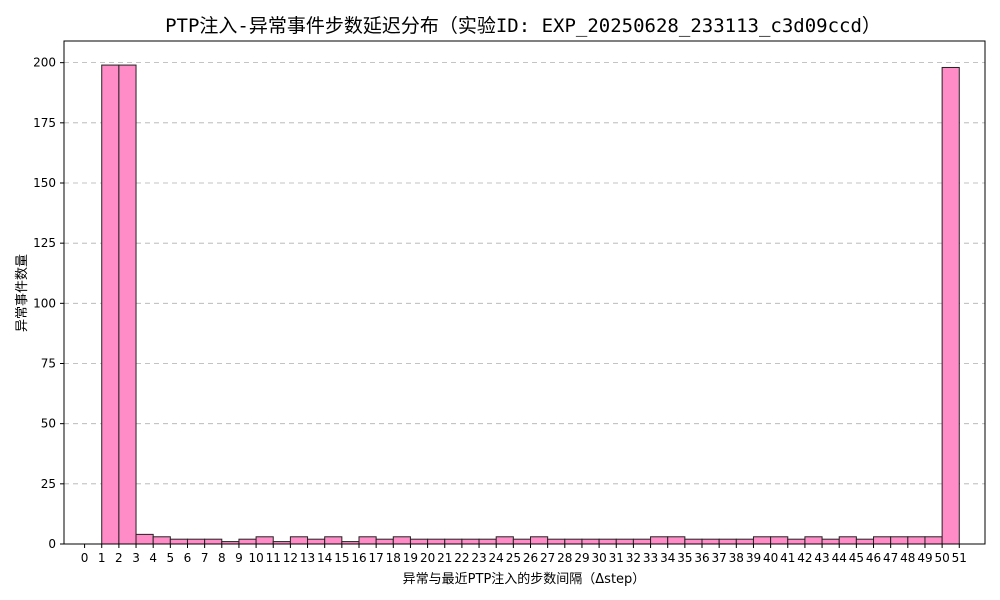 The width and height of the screenshot is (1000, 600). Describe the element at coordinates (119, 558) in the screenshot. I see `x-tick-label: 2` at that location.